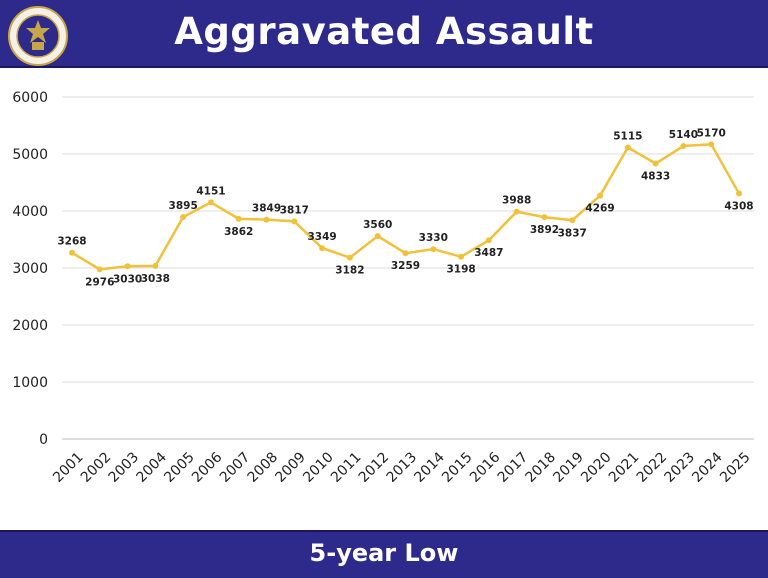  What do you see at coordinates (127, 279) in the screenshot?
I see `data-label: 3030` at bounding box center [127, 279].